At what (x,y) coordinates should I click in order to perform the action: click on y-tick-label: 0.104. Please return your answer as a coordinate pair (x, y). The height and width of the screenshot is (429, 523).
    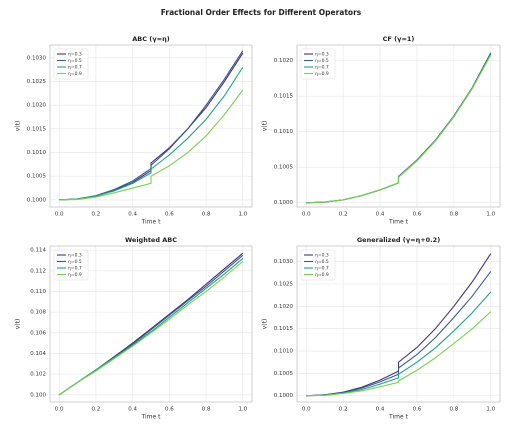
    Looking at the image, I should click on (38, 354).